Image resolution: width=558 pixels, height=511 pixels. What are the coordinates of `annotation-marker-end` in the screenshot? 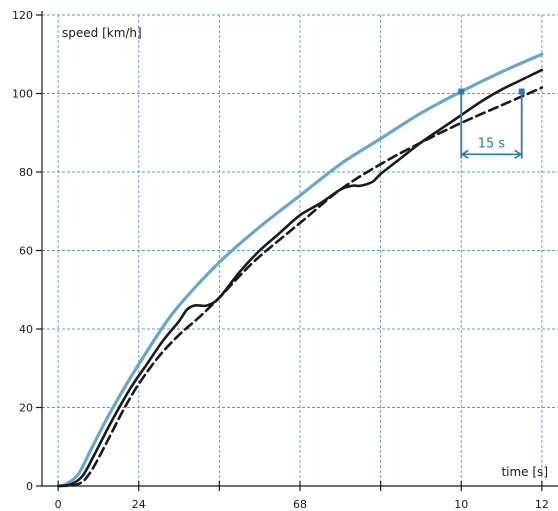 It's located at (521, 91).